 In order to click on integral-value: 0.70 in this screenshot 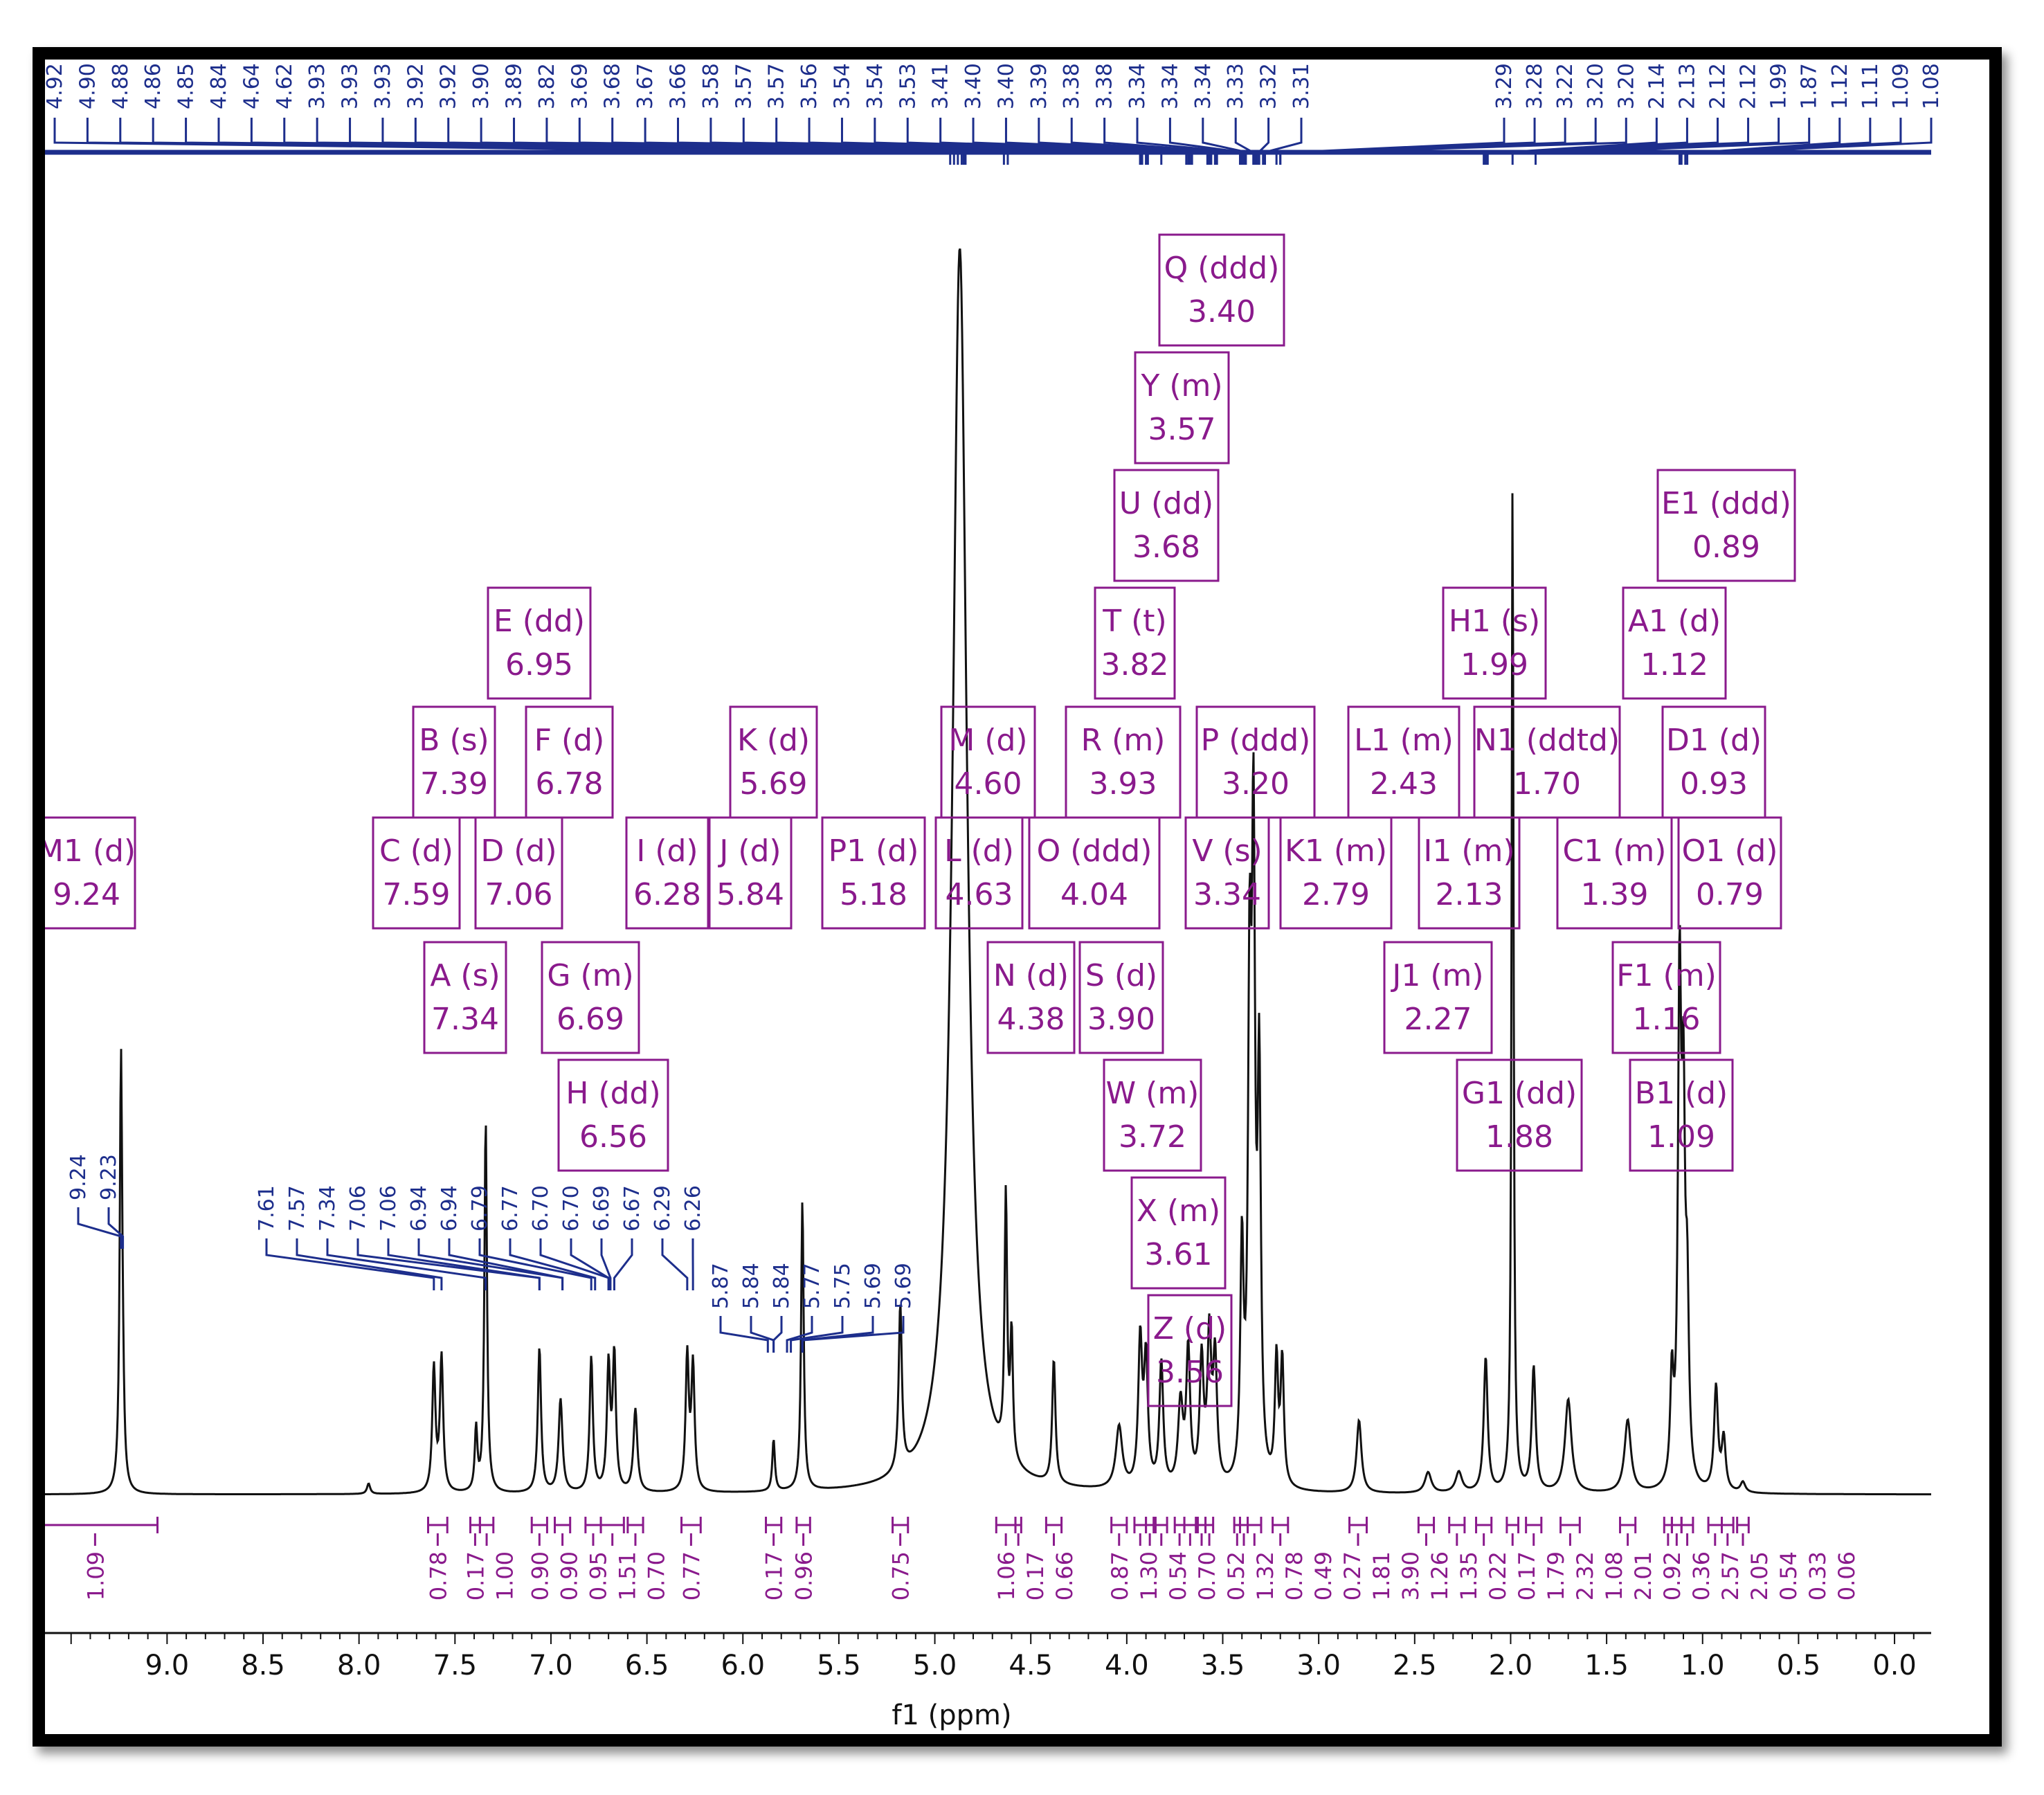, I will do `click(1207, 1575)`.